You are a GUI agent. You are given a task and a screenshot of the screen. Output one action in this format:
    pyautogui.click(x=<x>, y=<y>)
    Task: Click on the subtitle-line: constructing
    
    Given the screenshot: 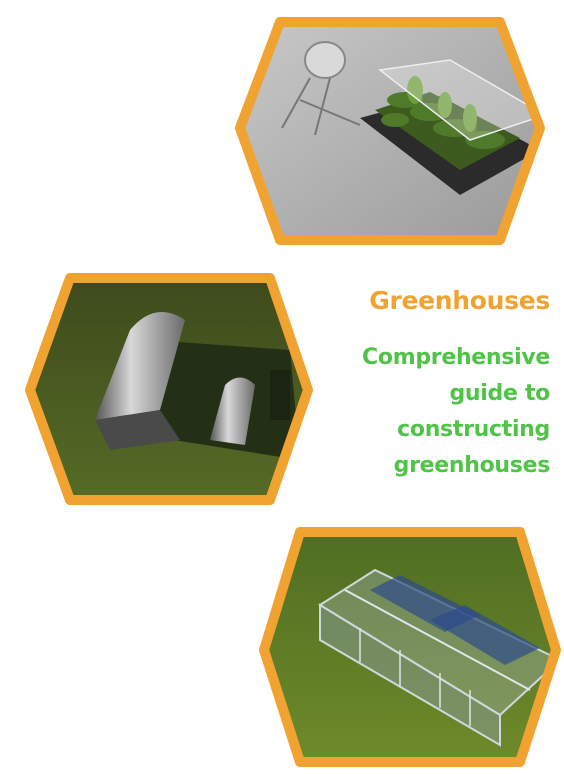 What is the action you would take?
    pyautogui.click(x=473, y=429)
    